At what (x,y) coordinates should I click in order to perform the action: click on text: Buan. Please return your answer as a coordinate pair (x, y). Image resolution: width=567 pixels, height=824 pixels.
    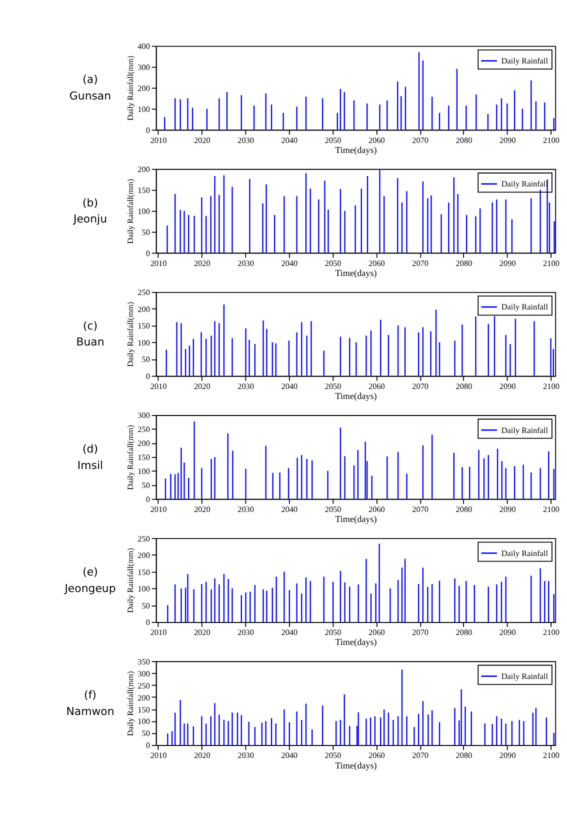
    Looking at the image, I should click on (90, 342).